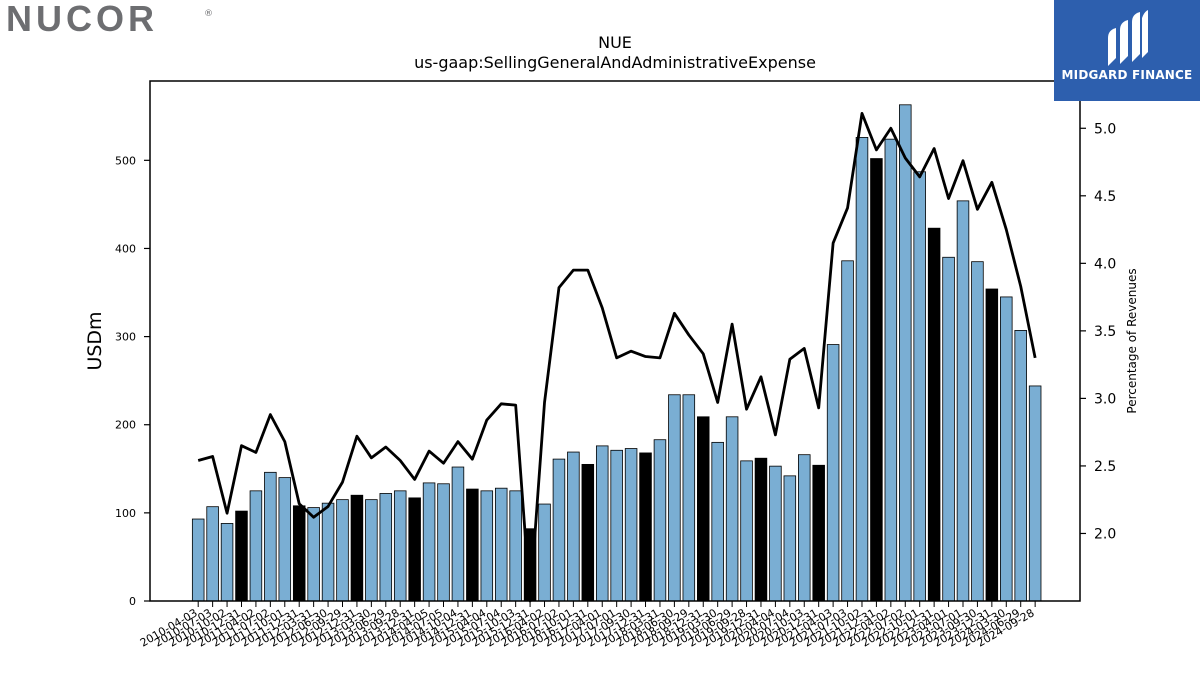 This screenshot has width=1200, height=675. What do you see at coordinates (125, 513) in the screenshot?
I see `y-tick-label: 100` at bounding box center [125, 513].